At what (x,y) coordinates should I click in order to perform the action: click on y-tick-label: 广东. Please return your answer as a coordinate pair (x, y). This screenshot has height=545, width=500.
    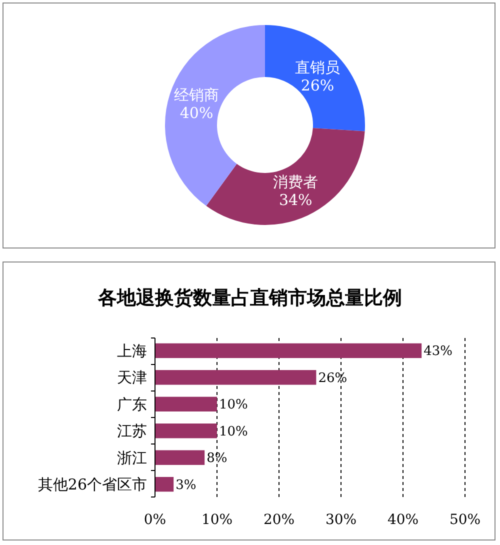
    Looking at the image, I should click on (132, 404).